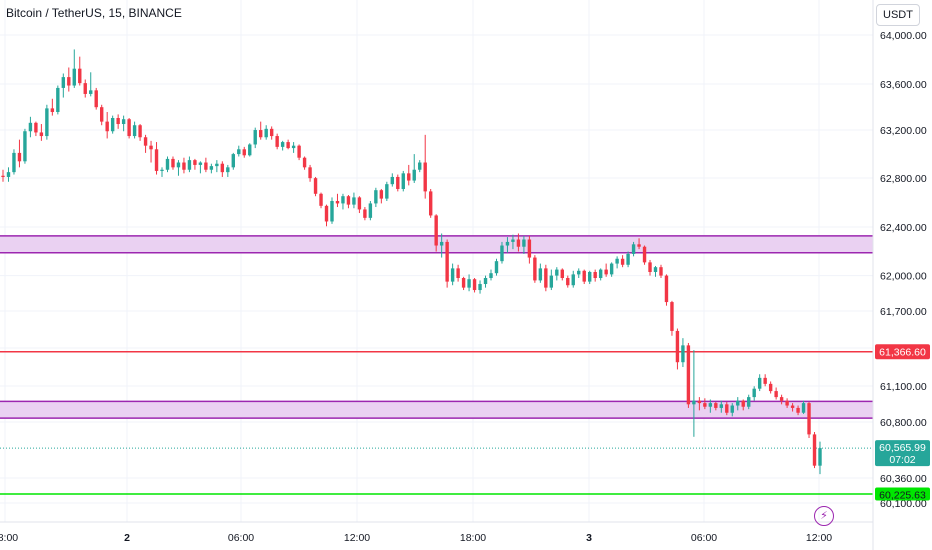 The width and height of the screenshot is (932, 550). What do you see at coordinates (436, 532) in the screenshot?
I see `time-axis: 18:00 2 06:00 12:00 18:00 3 06:00 12:00` at bounding box center [436, 532].